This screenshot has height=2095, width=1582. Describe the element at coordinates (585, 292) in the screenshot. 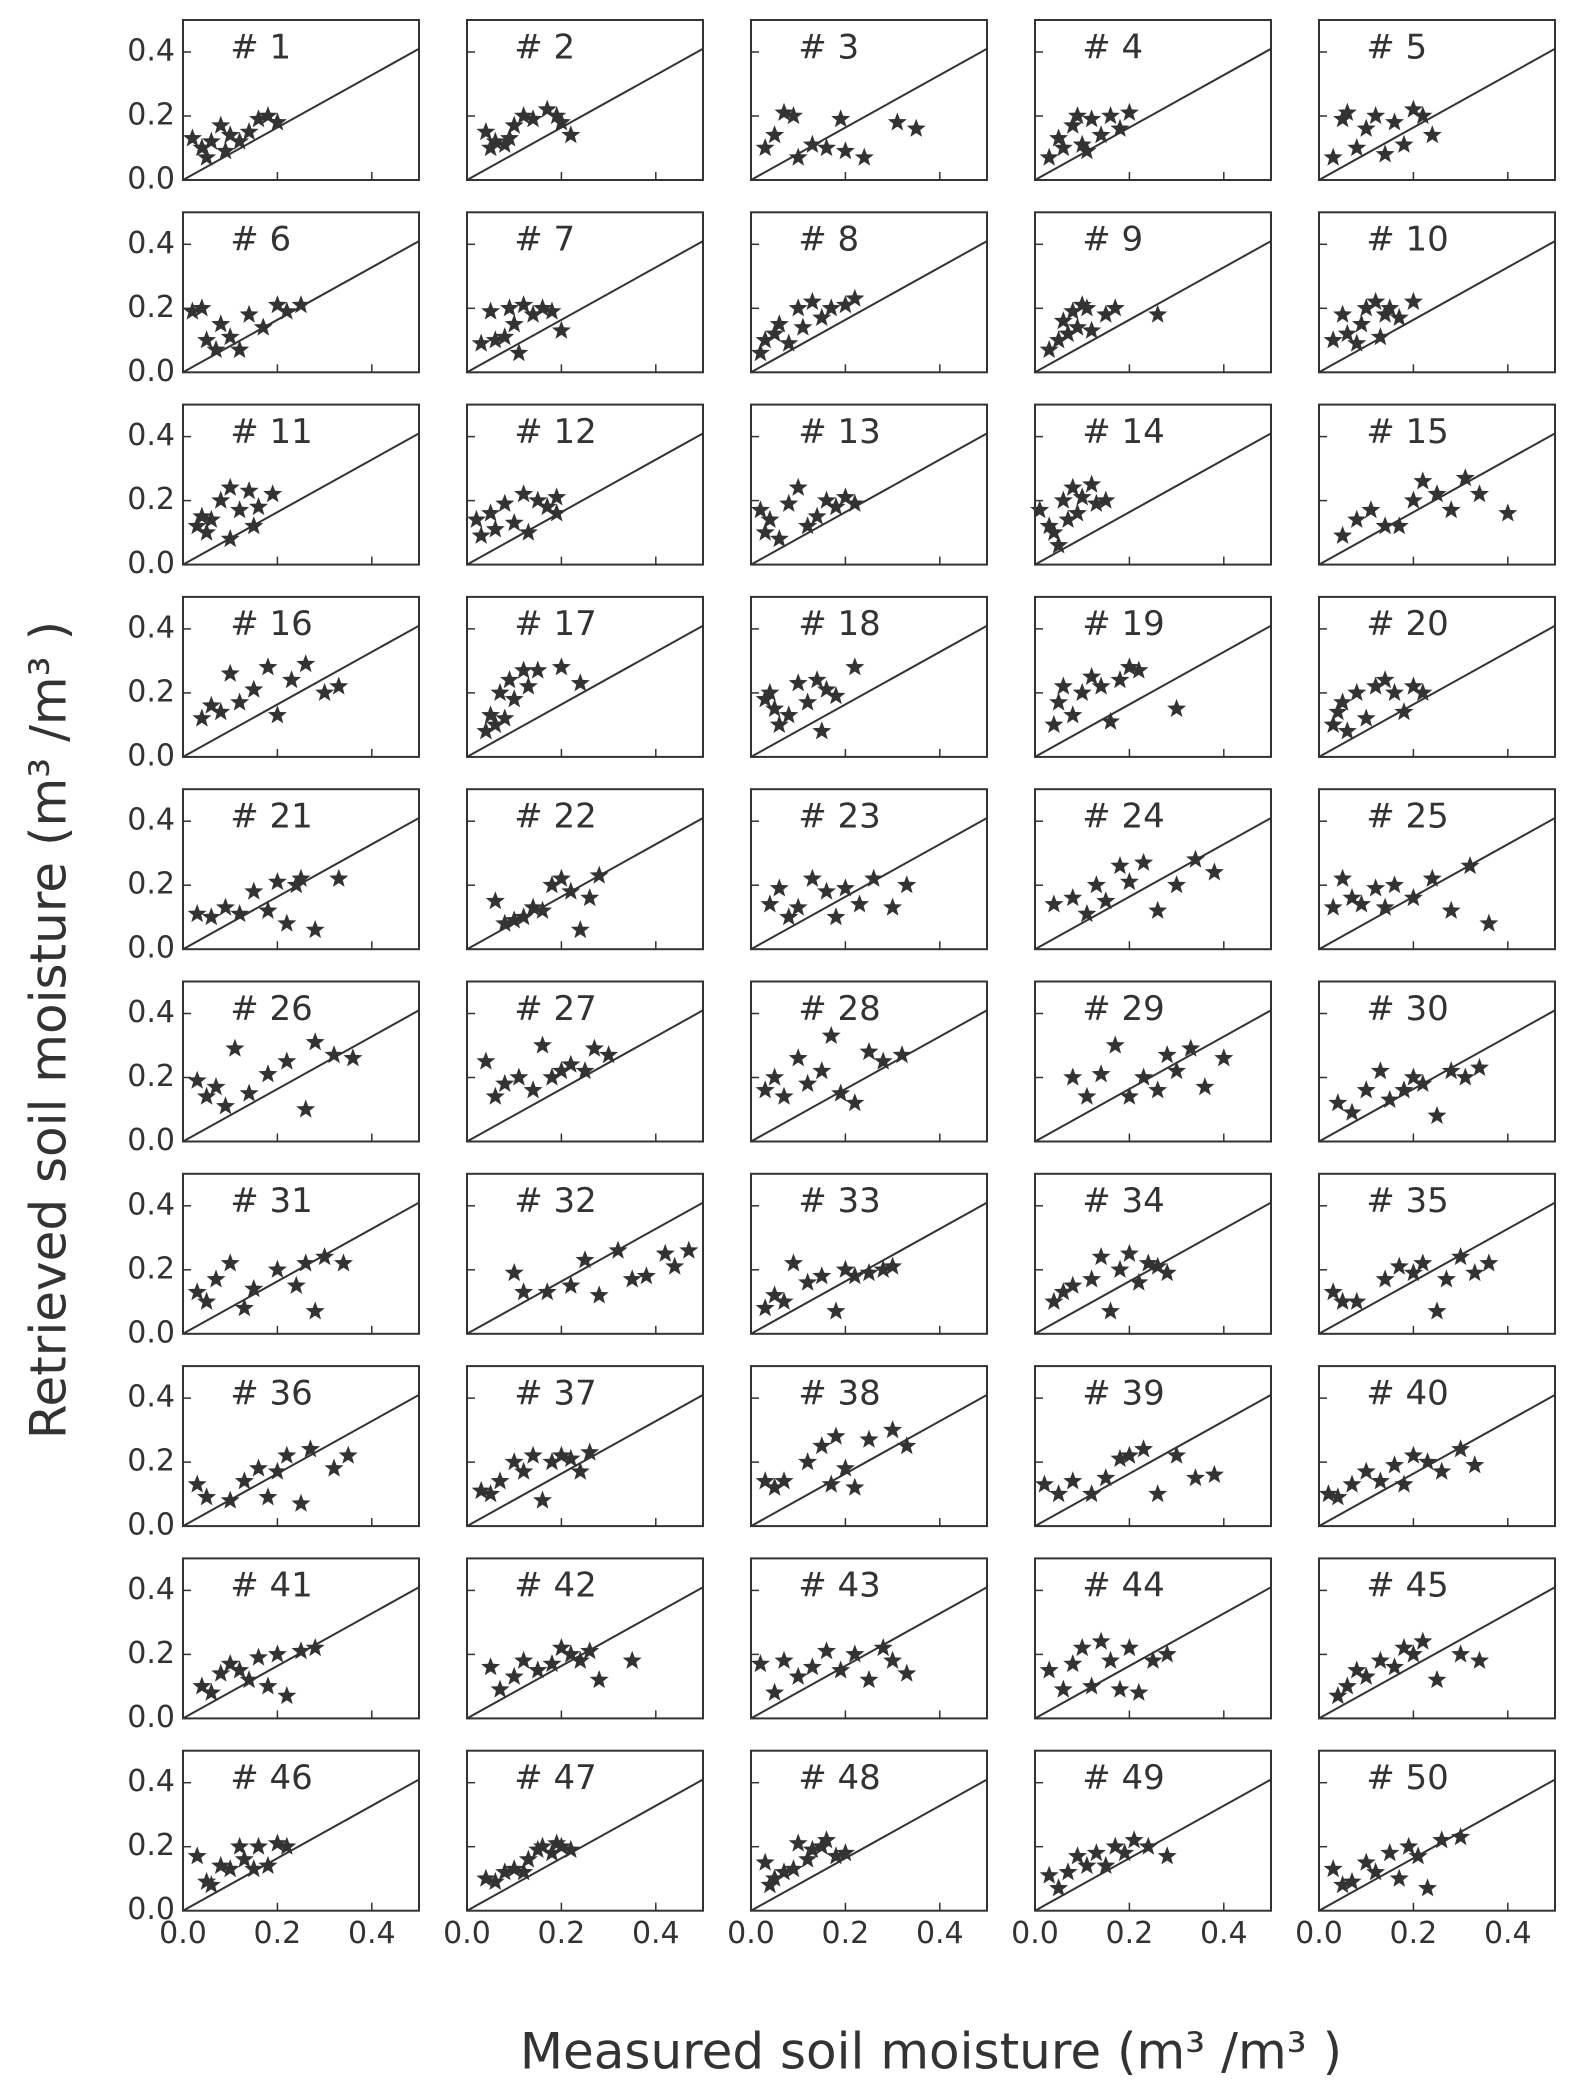

I see `panel: # 7` at that location.